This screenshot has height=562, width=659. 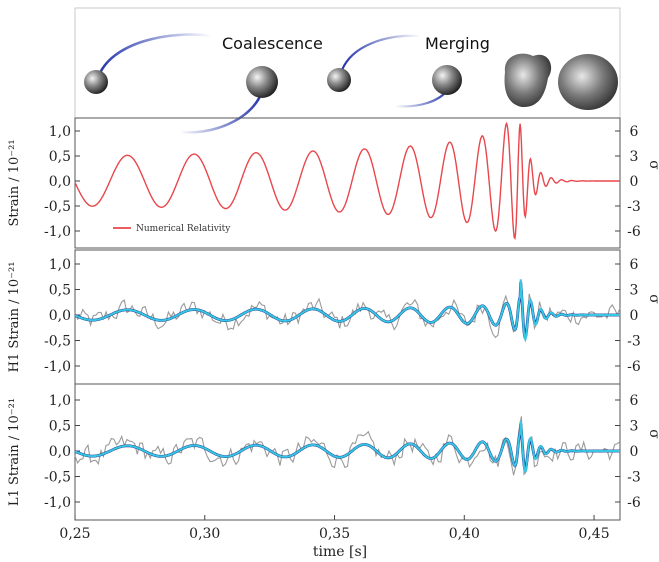 I want to click on x-tick-label: 0,25, so click(x=74, y=534).